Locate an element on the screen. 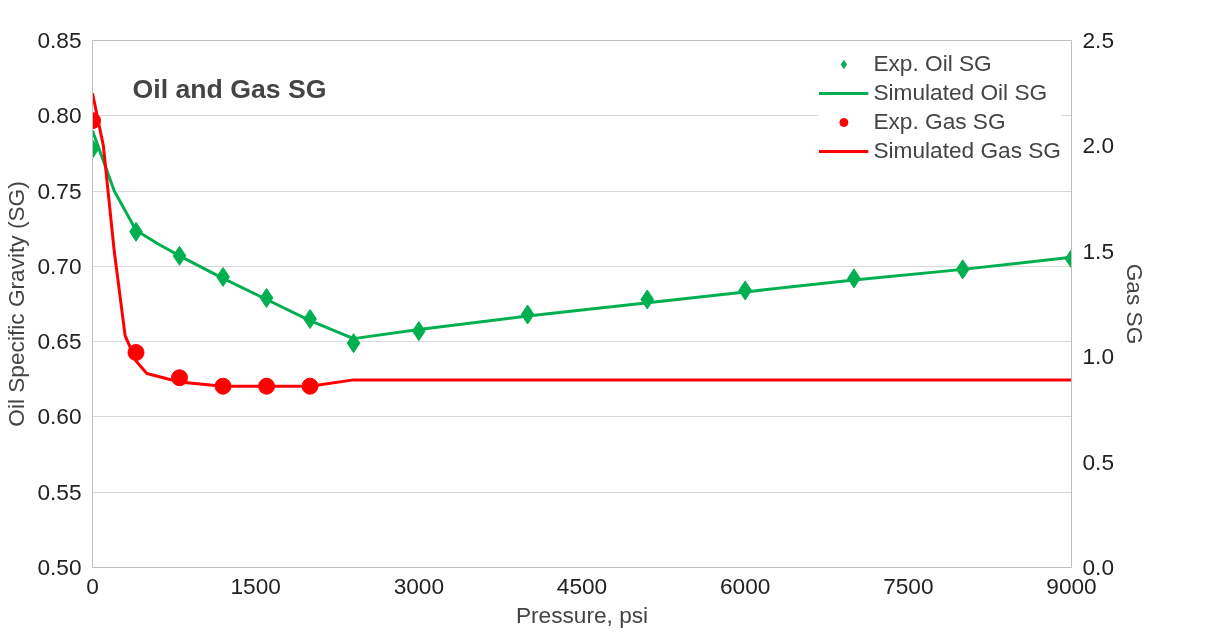  legend-label: Simulated Oil SG is located at coordinates (960, 92).